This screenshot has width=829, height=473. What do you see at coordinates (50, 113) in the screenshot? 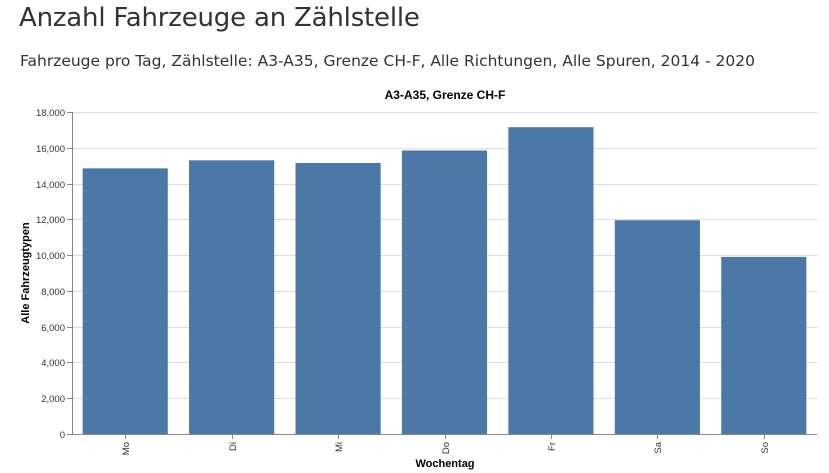
I see `y-tick-label: 18,000` at bounding box center [50, 113].